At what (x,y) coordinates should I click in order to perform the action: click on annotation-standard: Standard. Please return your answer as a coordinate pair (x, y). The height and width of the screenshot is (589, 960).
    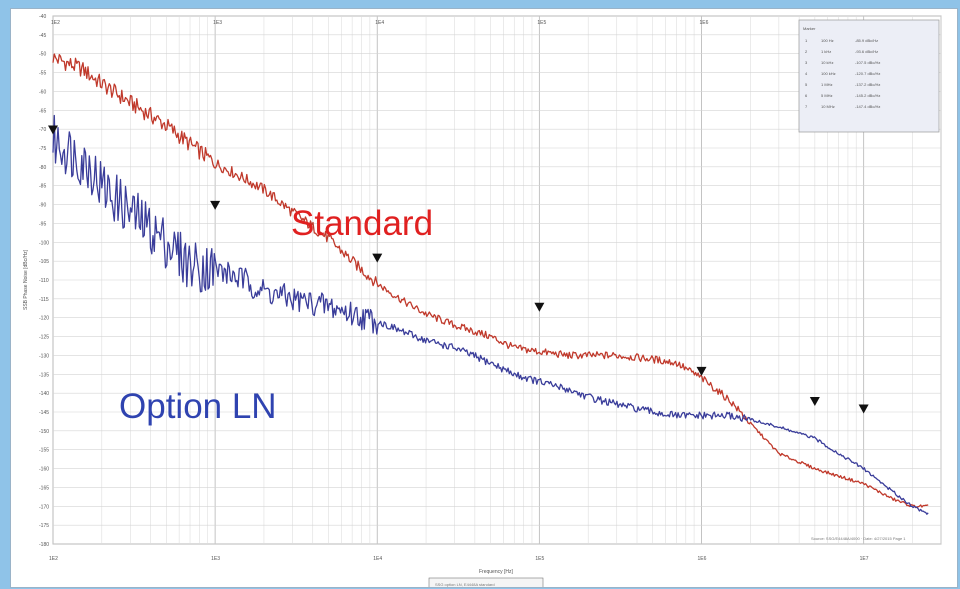
    Looking at the image, I should click on (362, 223).